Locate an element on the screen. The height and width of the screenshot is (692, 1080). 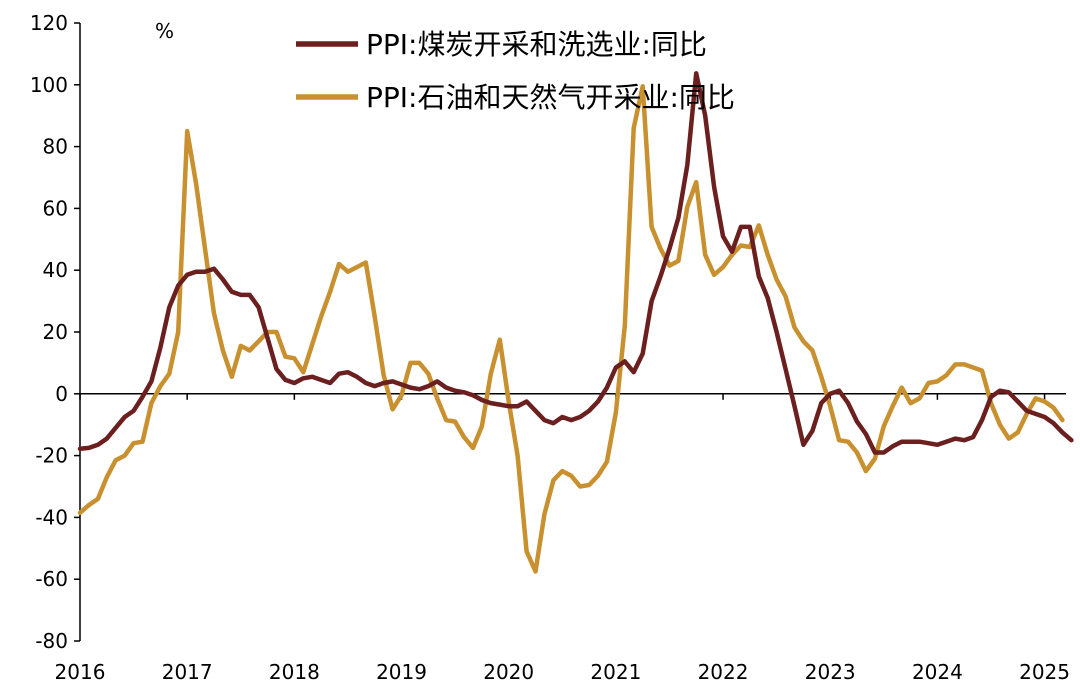
legend-item: PPI:石油和天然气开采业:同比 is located at coordinates (515, 97).